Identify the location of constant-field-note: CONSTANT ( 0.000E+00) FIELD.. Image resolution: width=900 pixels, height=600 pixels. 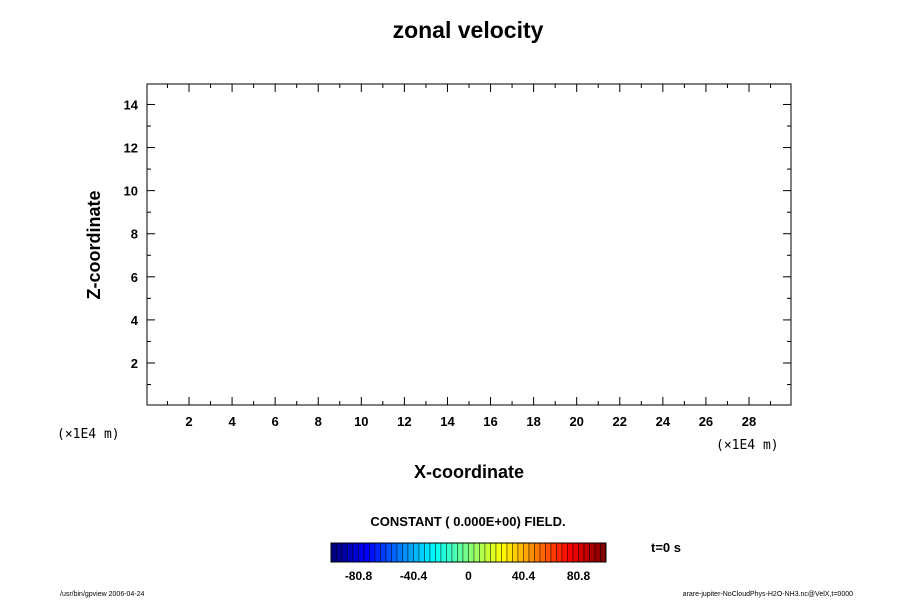
(467, 521).